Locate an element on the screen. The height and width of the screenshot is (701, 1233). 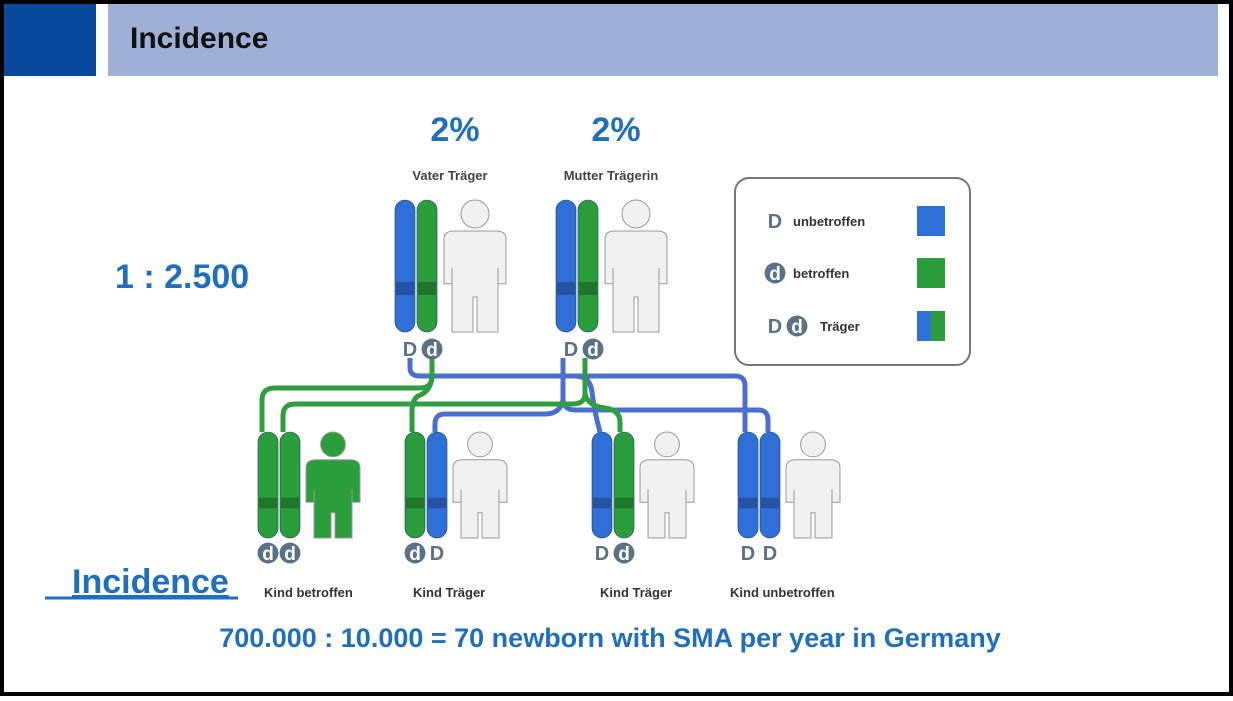
child-label: Kind betroffen is located at coordinates (308, 592).